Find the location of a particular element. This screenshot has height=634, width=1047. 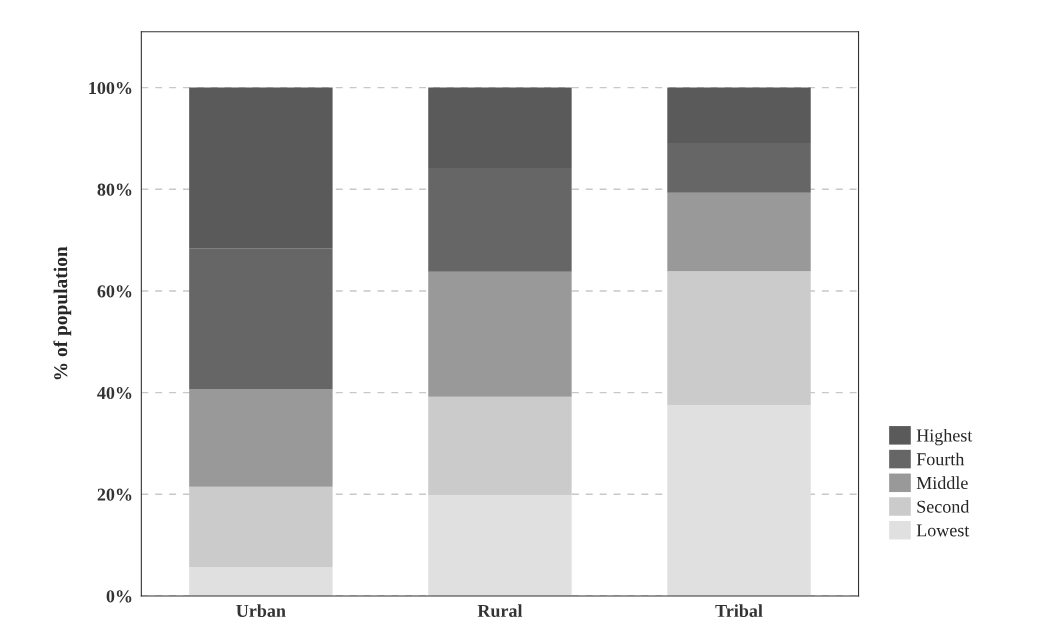

y-tick-label: 60% is located at coordinates (114, 291).